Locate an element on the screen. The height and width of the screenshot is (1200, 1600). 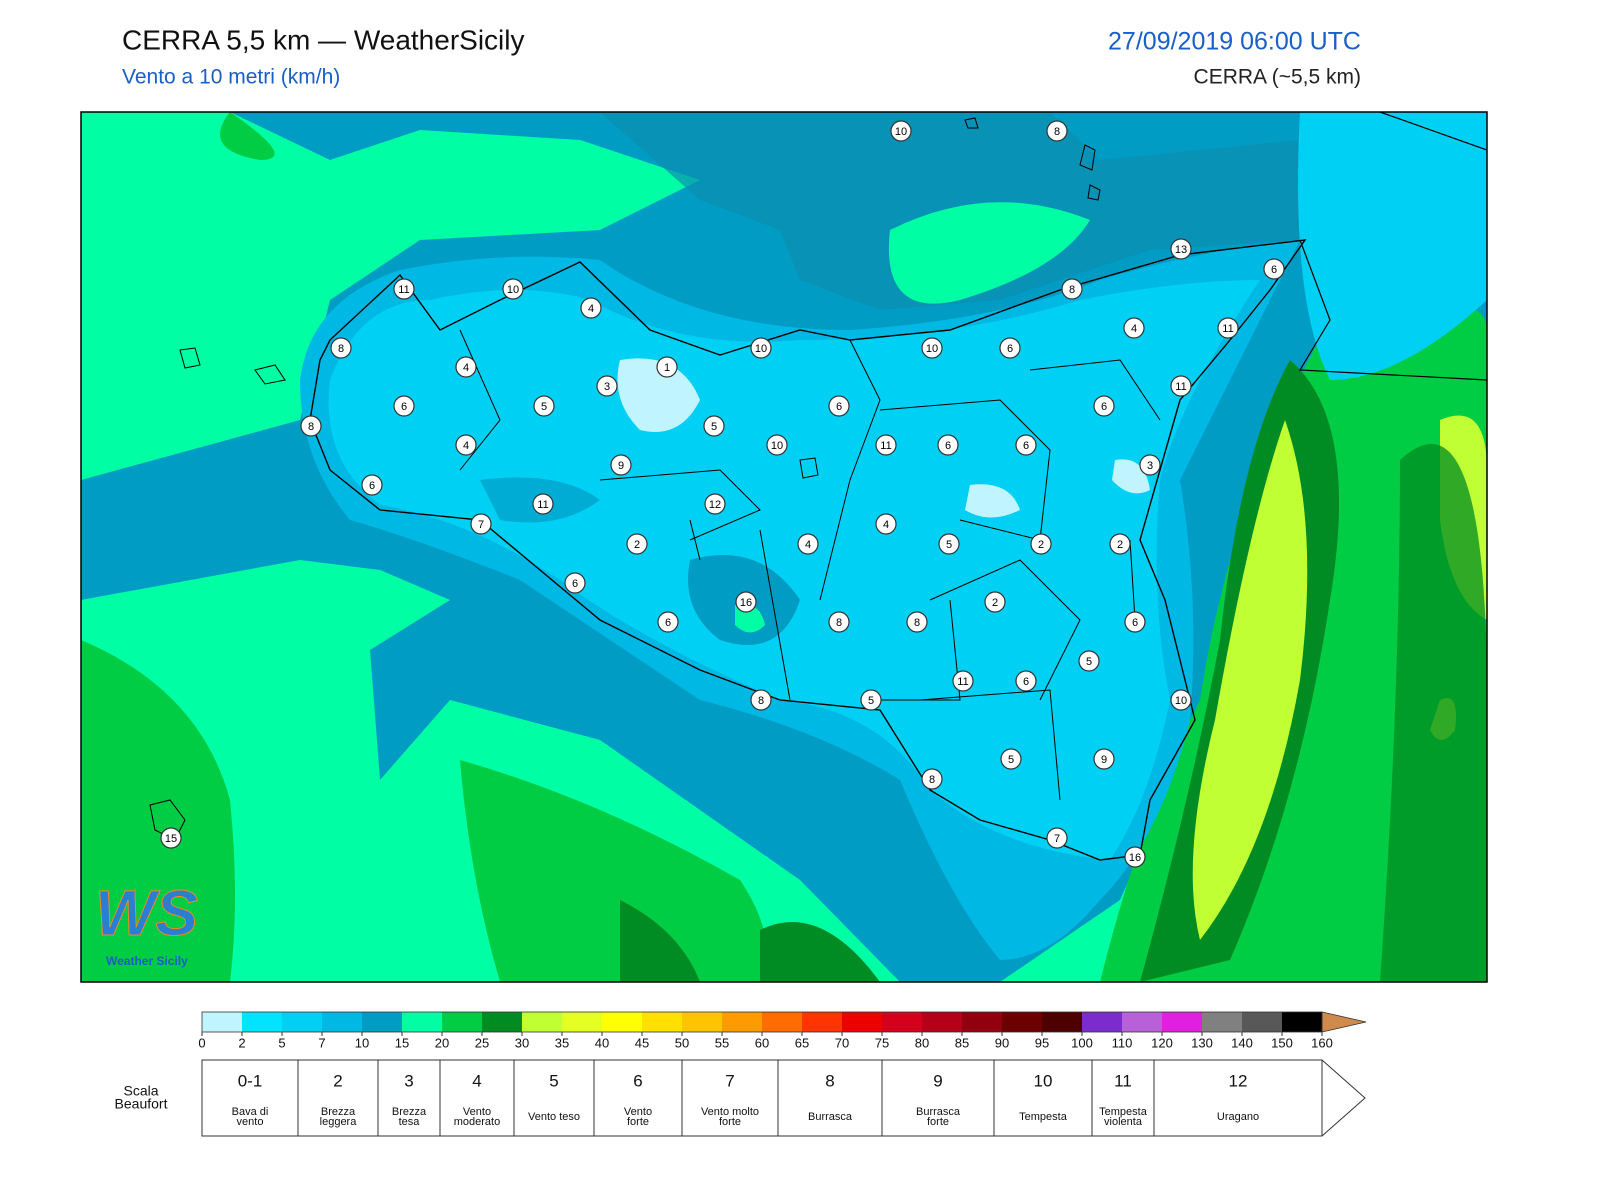
beaufort-frame is located at coordinates (783, 1098).